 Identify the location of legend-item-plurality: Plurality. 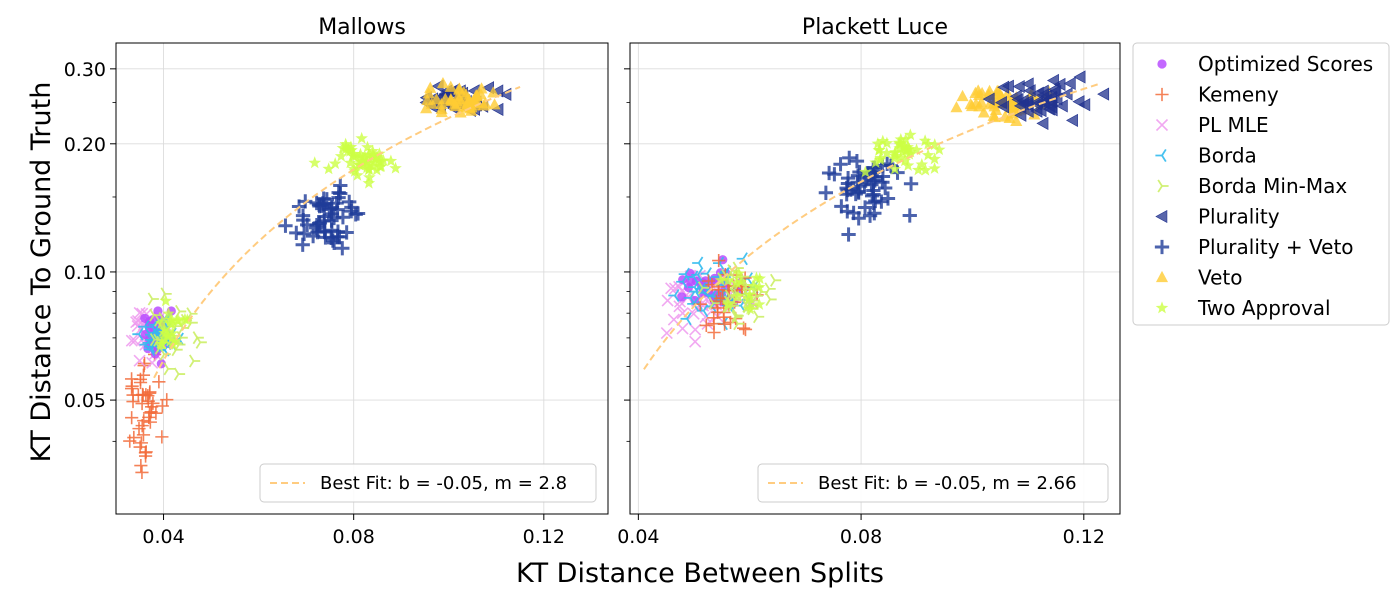
(1217, 217).